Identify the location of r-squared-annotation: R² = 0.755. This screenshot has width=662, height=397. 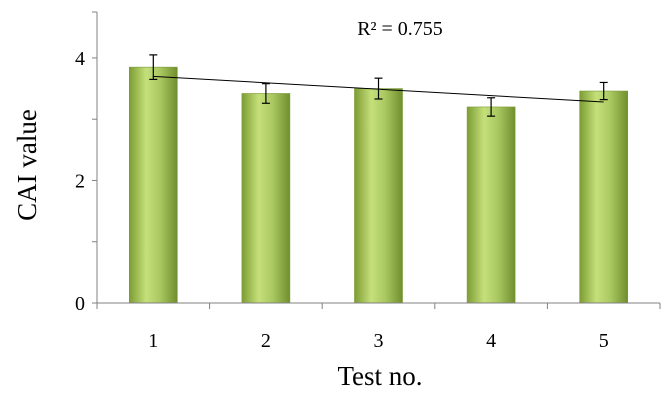
(400, 29).